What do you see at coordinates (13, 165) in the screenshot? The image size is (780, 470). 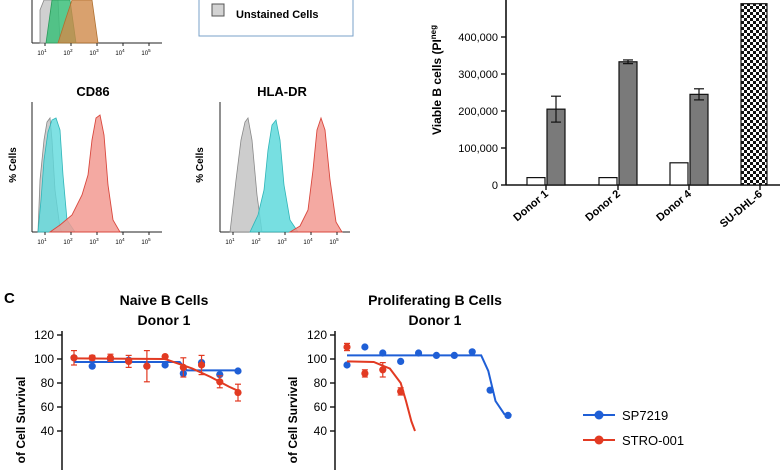 I see `cd86-ylabel: % Cells` at bounding box center [13, 165].